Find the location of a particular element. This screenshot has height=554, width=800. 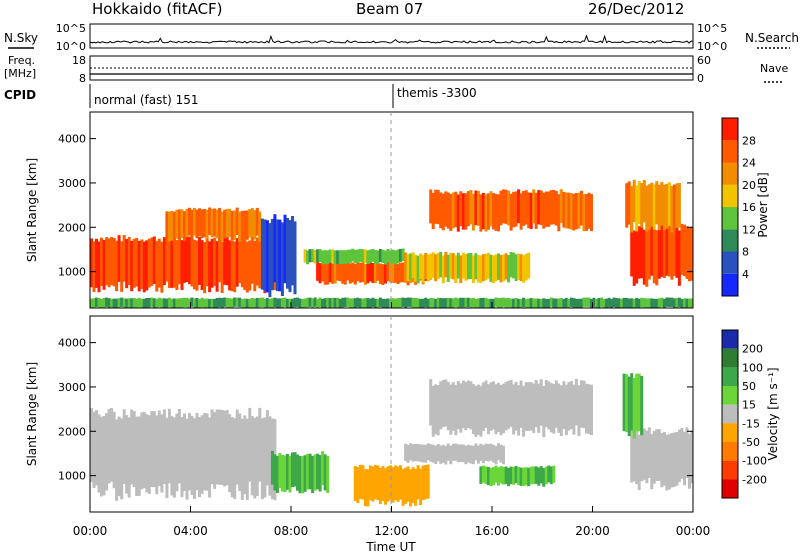

y-tick-label: 4000 is located at coordinates (72, 139).